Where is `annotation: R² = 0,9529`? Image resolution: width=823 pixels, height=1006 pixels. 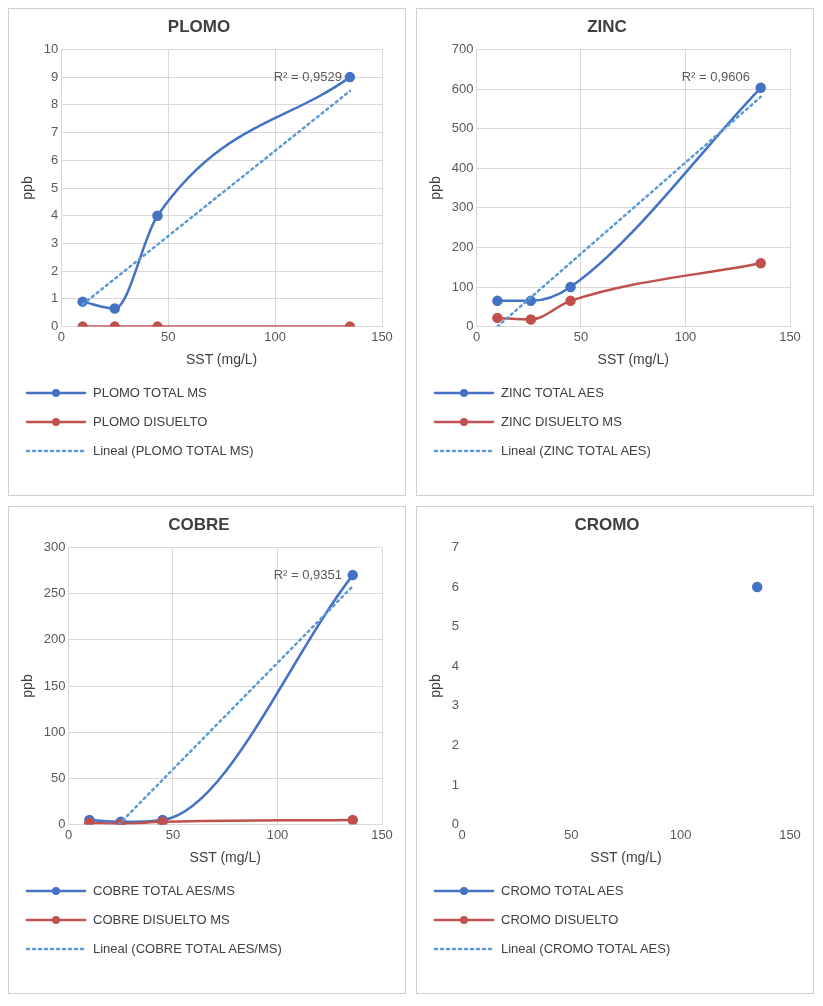 annotation: R² = 0,9529 is located at coordinates (307, 77).